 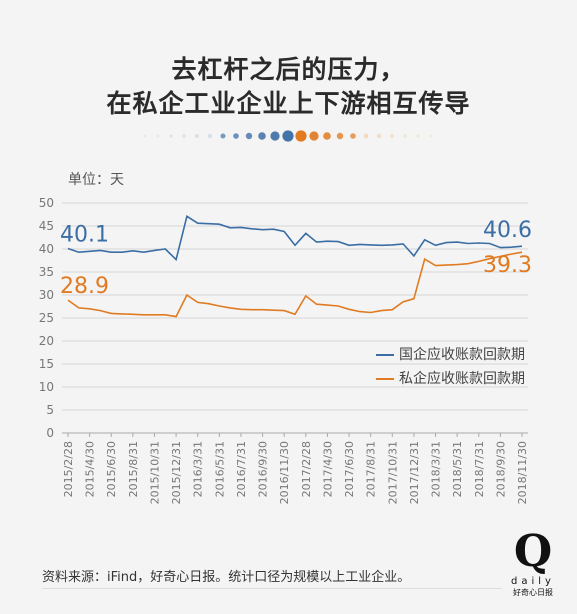 I want to click on y-tick-label: 5, so click(x=50, y=410).